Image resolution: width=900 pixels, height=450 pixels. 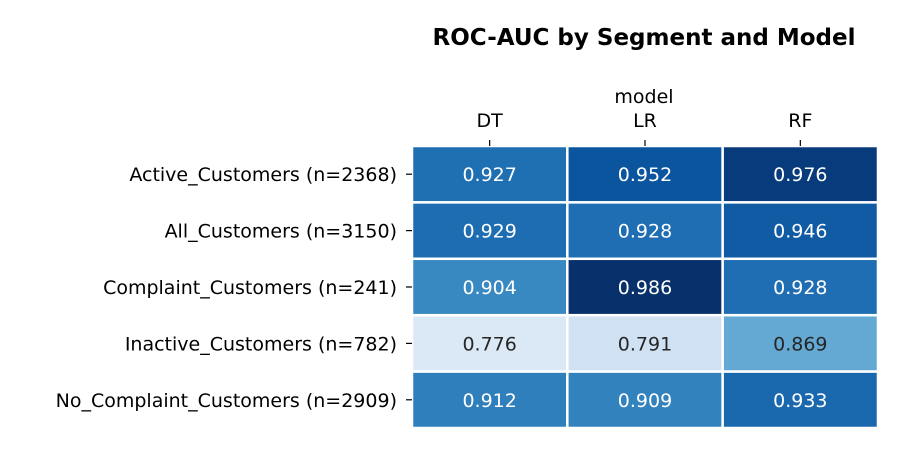 I want to click on x-tick-label: DT, so click(x=490, y=121).